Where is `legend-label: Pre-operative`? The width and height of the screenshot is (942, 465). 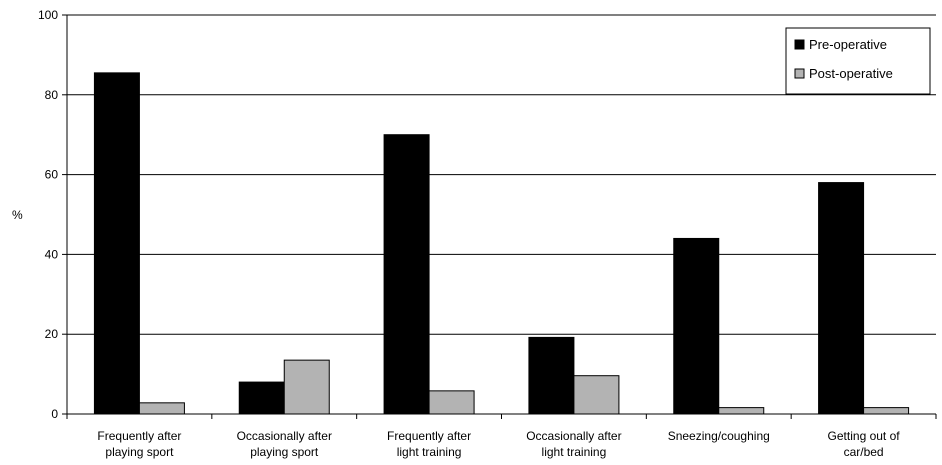 legend-label: Pre-operative is located at coordinates (848, 44).